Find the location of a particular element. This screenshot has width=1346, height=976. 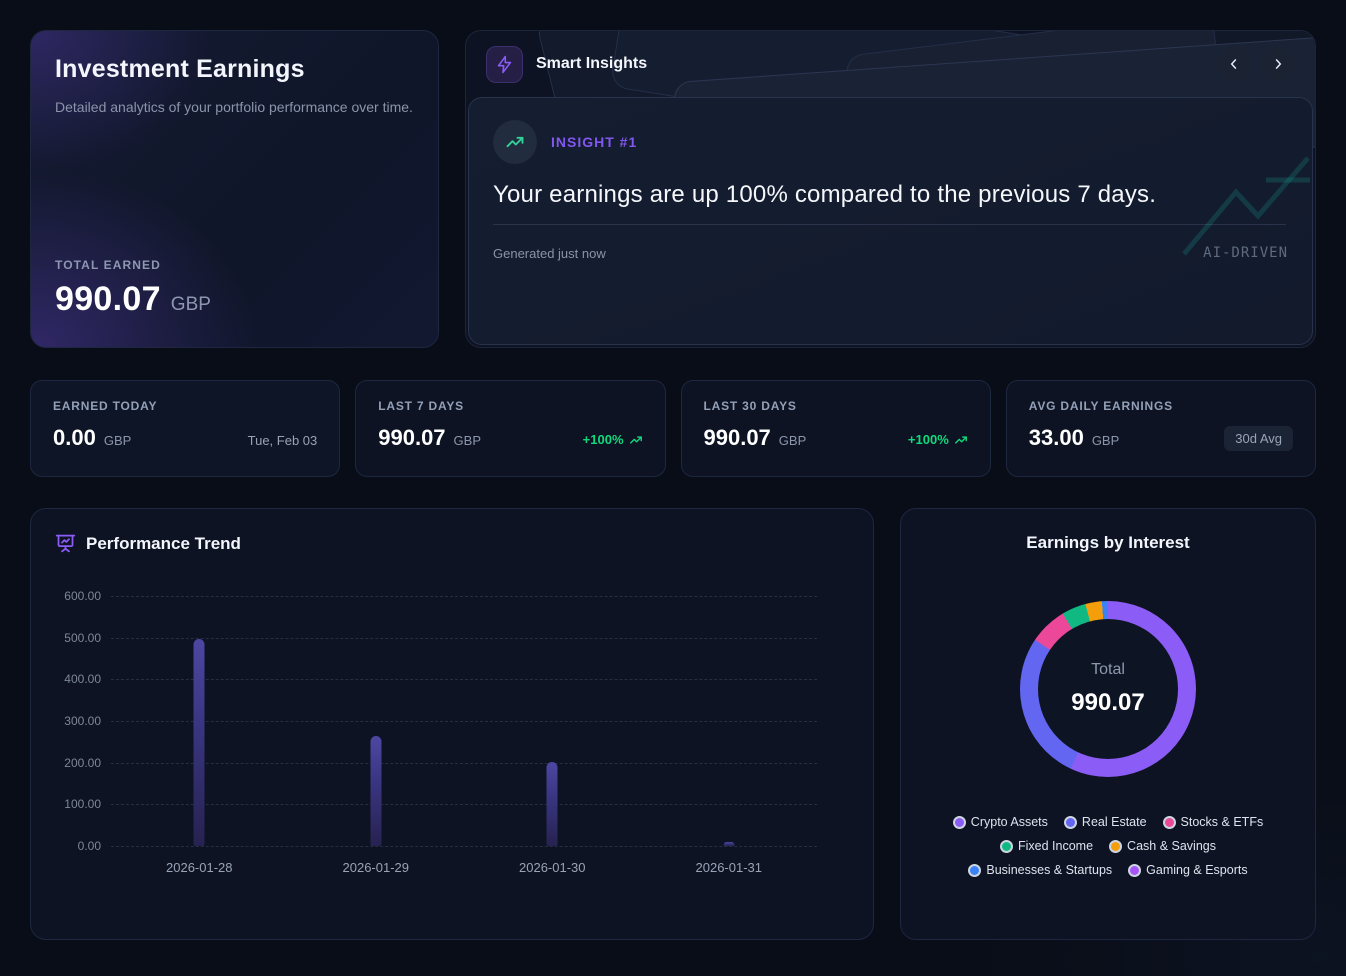

donut-total-label: Total is located at coordinates (1108, 669).